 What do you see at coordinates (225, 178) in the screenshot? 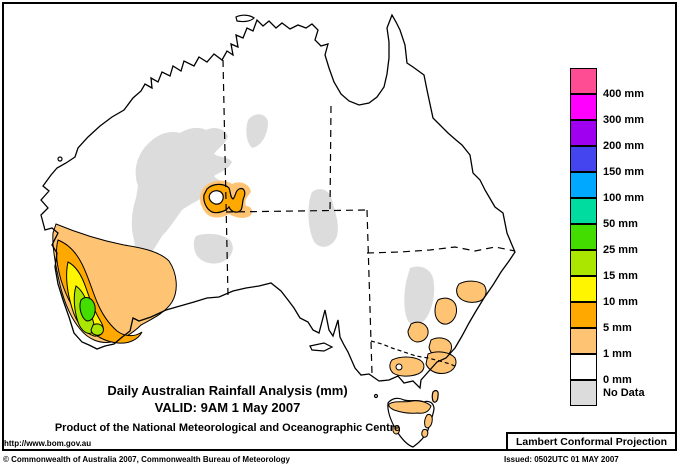
I see `border-wa-nt-sa` at bounding box center [225, 178].